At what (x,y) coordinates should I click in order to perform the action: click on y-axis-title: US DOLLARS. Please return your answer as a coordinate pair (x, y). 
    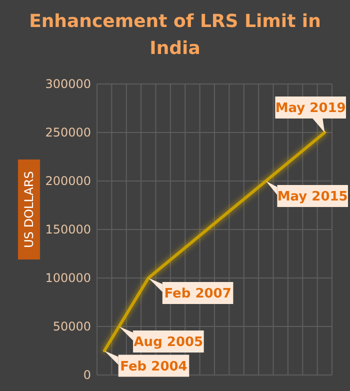
    Looking at the image, I should click on (29, 209).